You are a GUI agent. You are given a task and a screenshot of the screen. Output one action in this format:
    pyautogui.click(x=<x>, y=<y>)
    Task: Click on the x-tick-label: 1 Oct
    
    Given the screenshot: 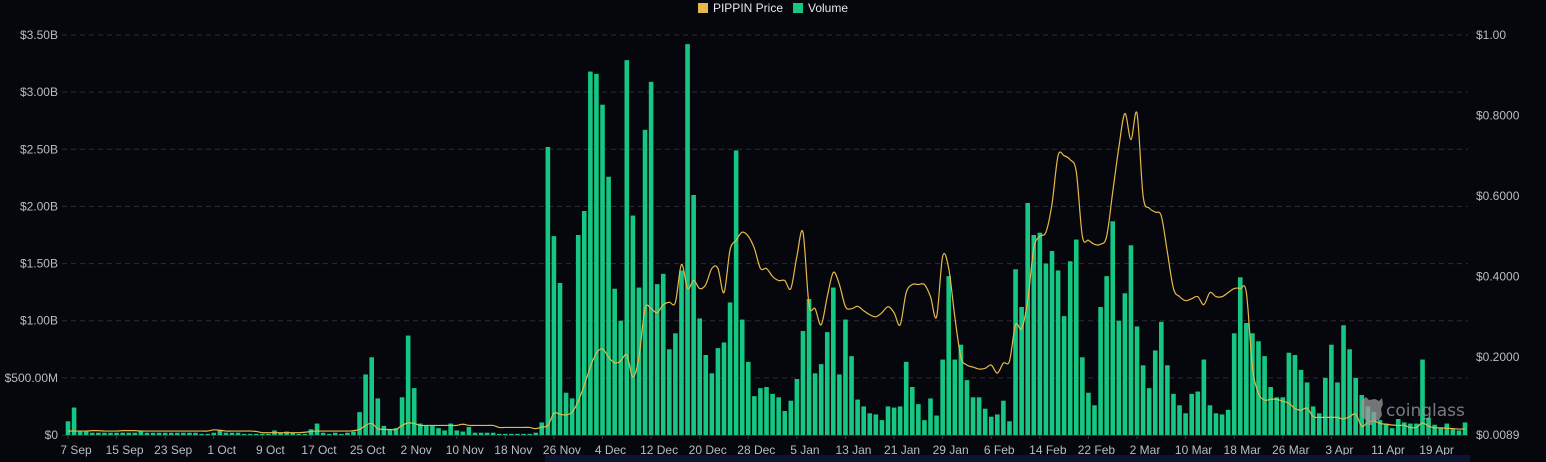 What is the action you would take?
    pyautogui.click(x=221, y=450)
    